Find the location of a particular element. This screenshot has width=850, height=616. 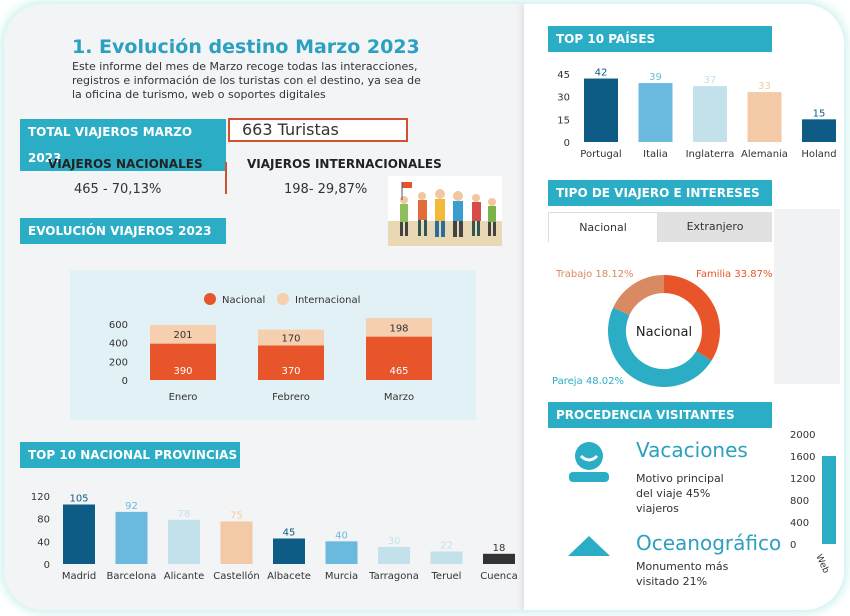

donut-center-label: Nacional is located at coordinates (664, 332).